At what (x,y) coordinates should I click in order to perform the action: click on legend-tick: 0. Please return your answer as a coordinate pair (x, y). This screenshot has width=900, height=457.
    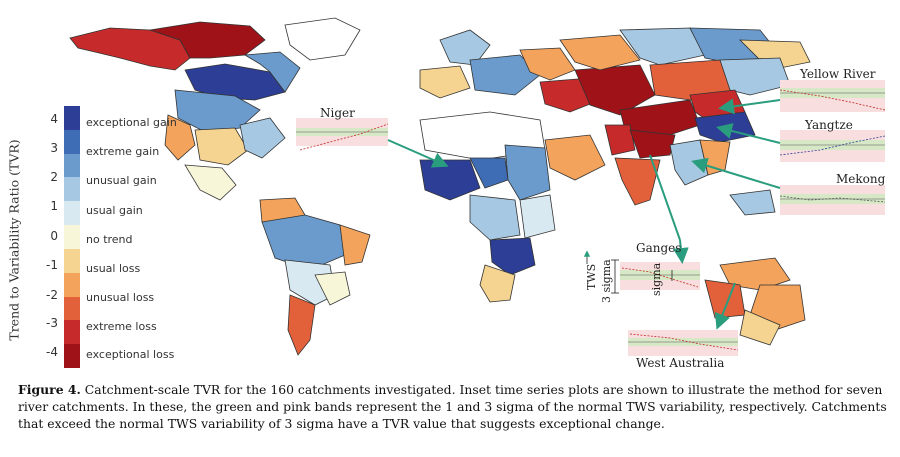
    Looking at the image, I should click on (54, 236).